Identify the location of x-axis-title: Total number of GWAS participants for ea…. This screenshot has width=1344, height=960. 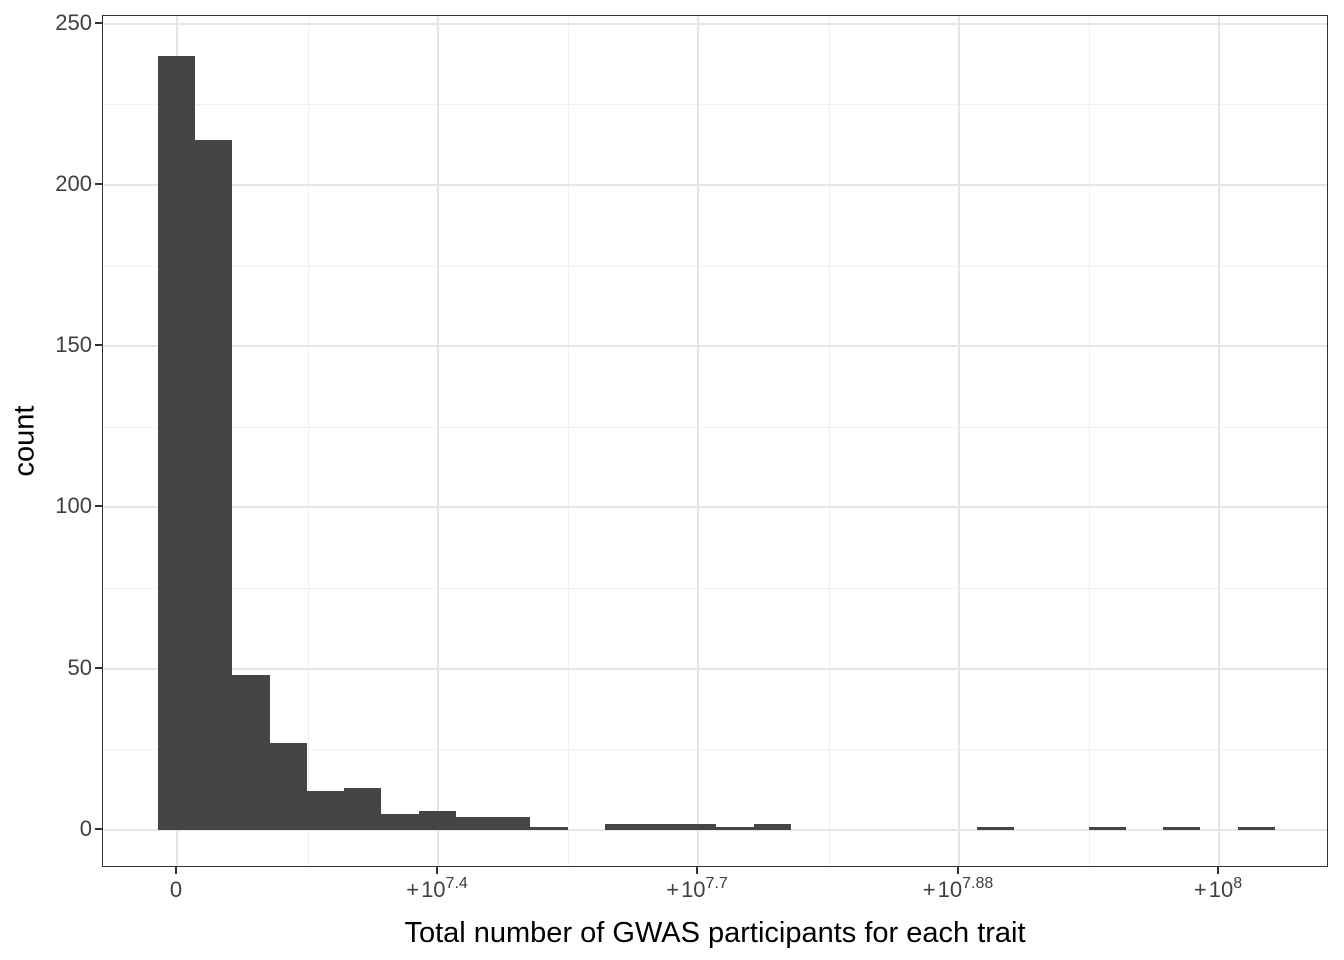
(715, 933).